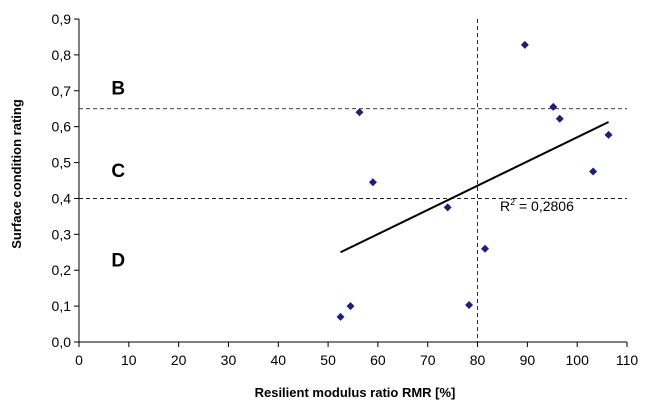 This screenshot has width=647, height=403. I want to click on zone-labels: B C D, so click(118, 174).